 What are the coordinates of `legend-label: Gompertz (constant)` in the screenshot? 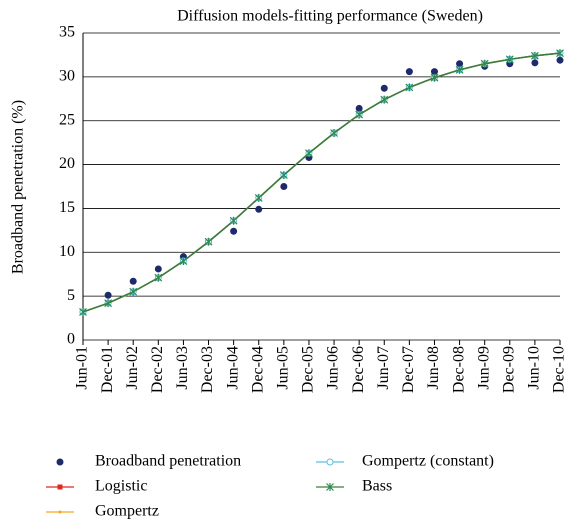 It's located at (428, 461).